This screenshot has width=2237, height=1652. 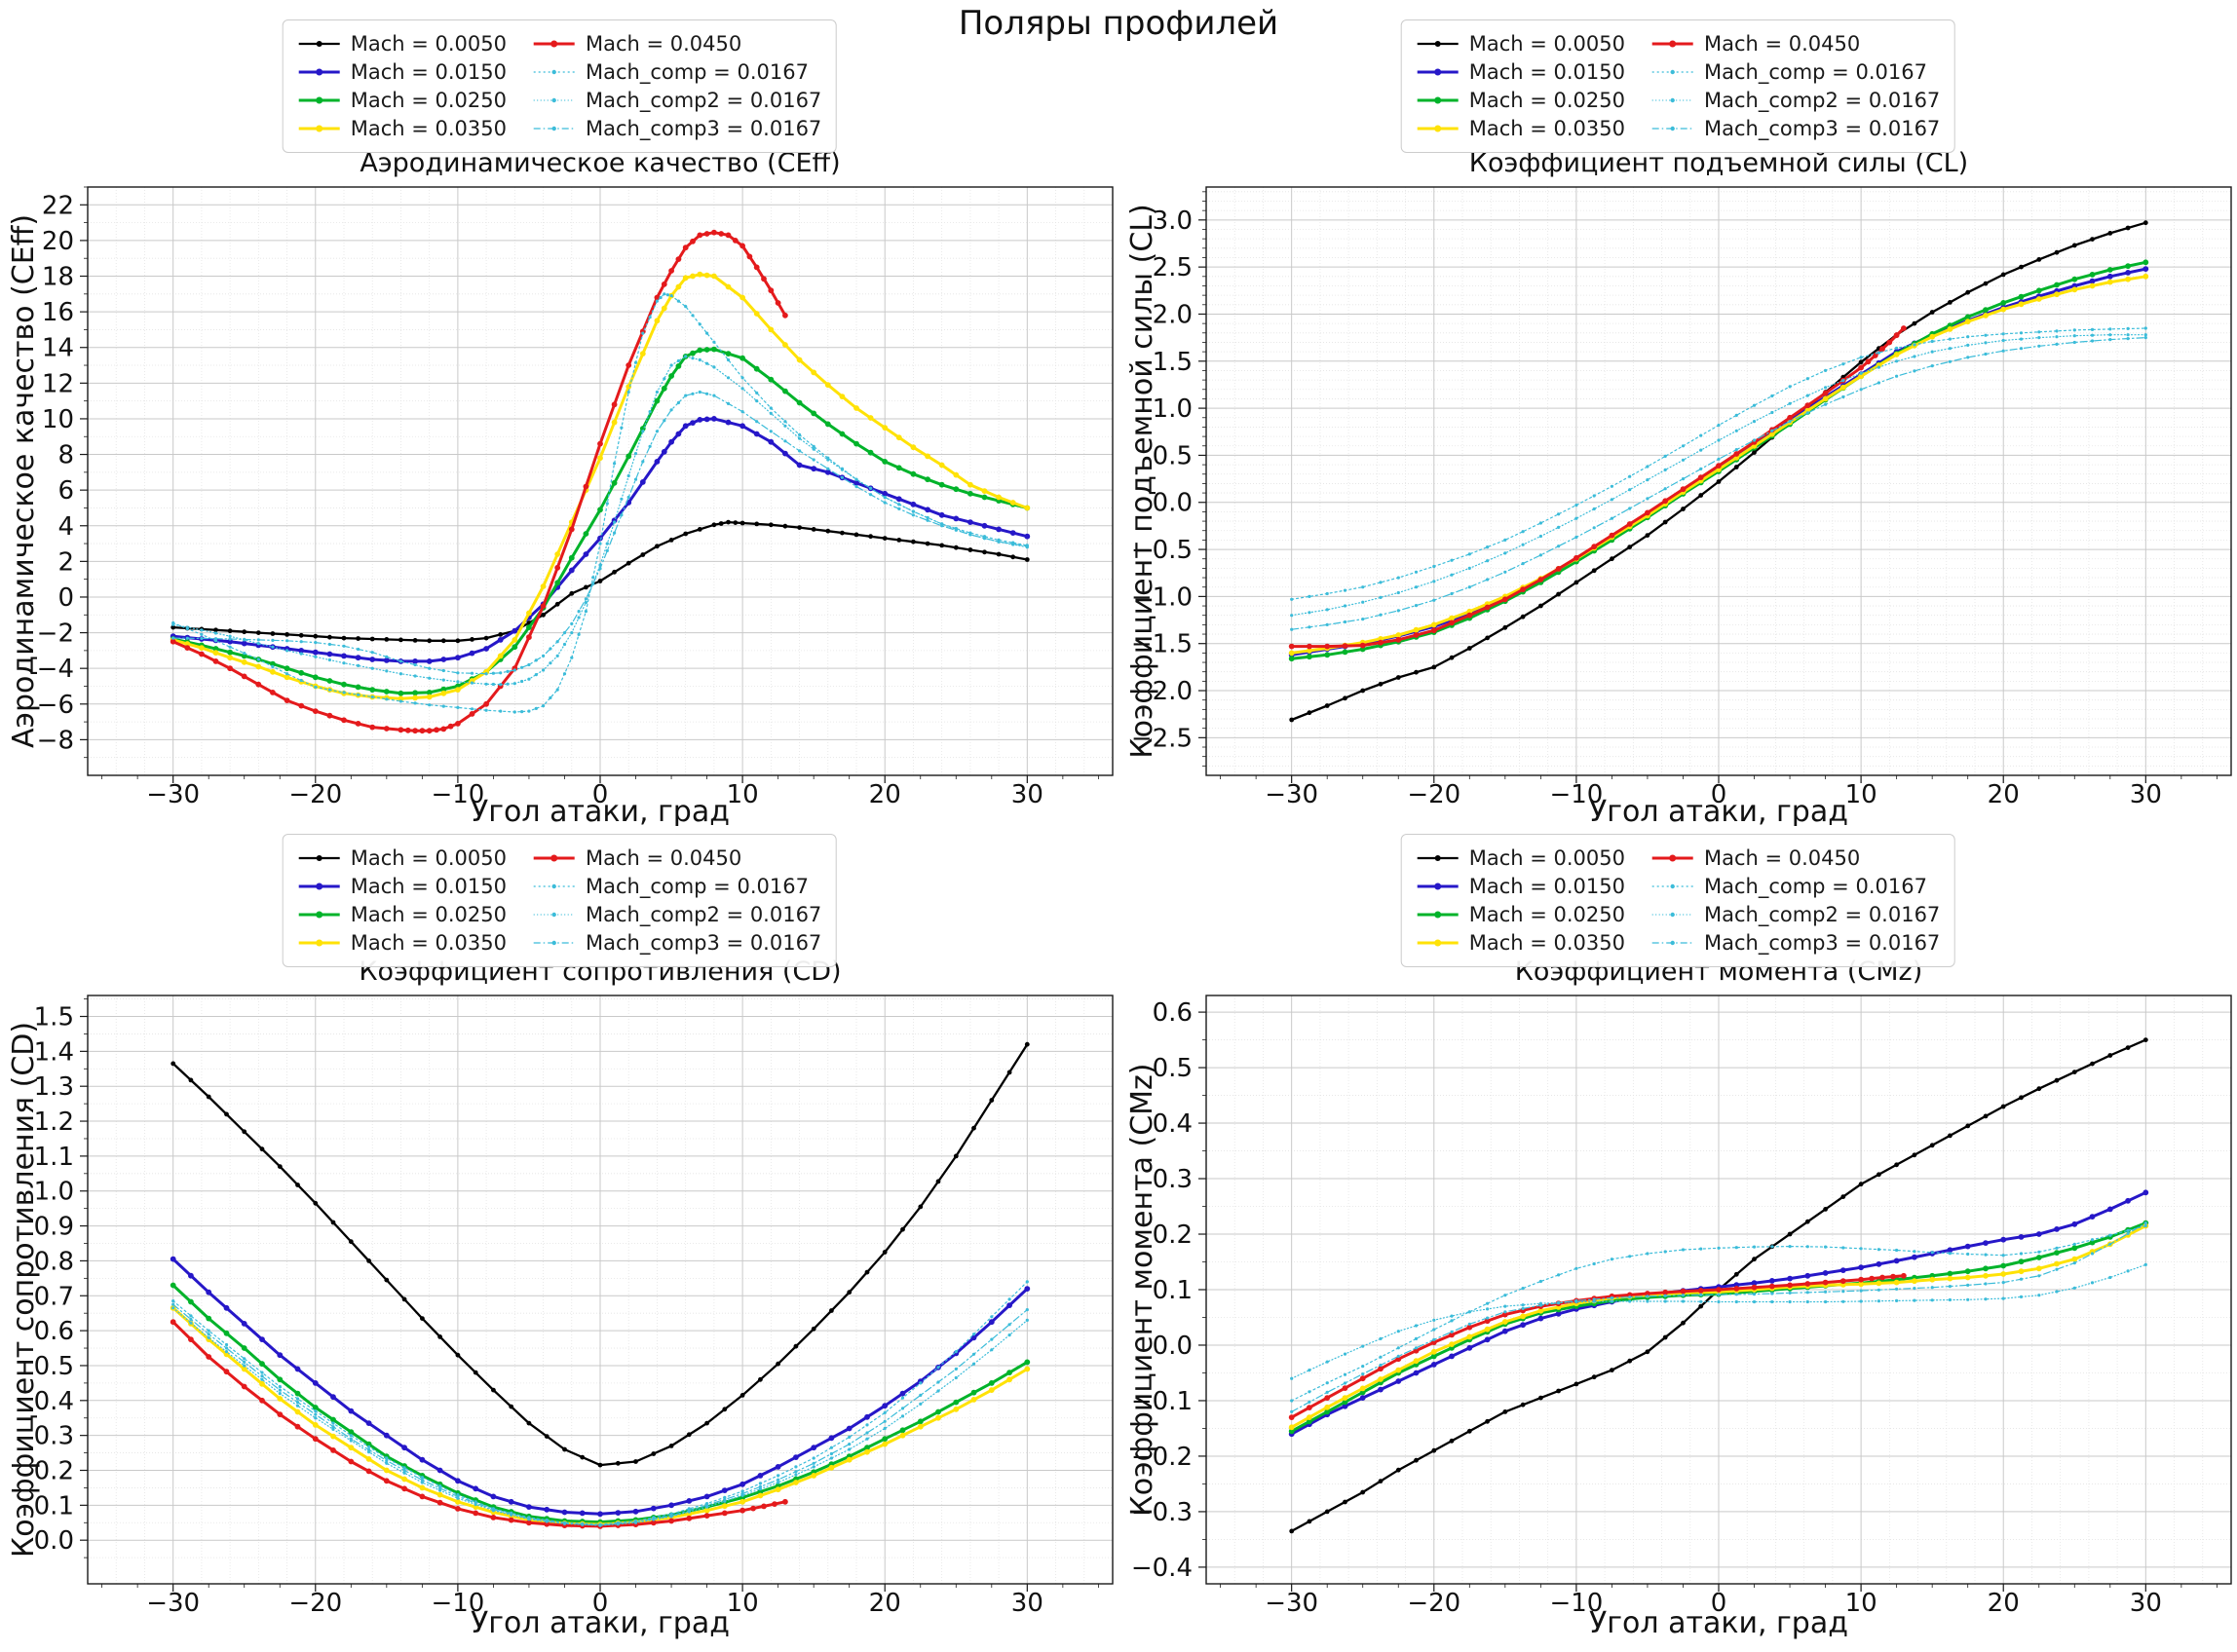 What do you see at coordinates (1173, 1068) in the screenshot?
I see `y-tick-label: 0.5` at bounding box center [1173, 1068].